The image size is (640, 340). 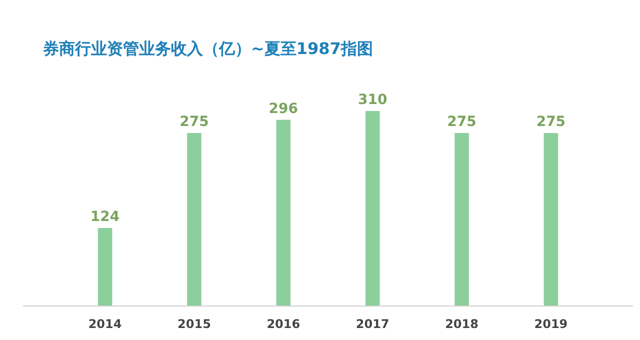 What do you see at coordinates (207, 48) in the screenshot?
I see `chart-title: 券商行业资管业务收入（亿）~夏至1987指图` at bounding box center [207, 48].